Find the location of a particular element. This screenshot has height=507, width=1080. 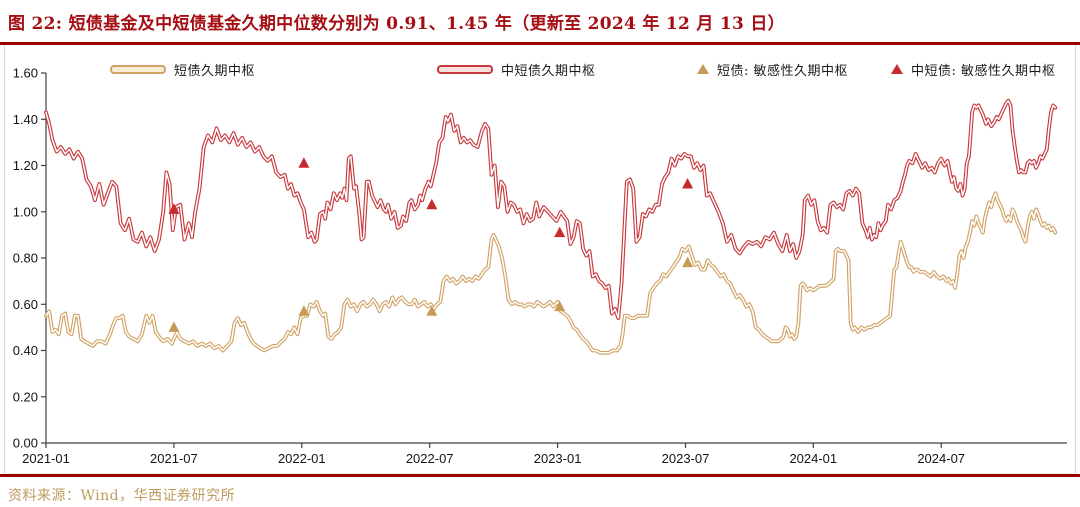

svg-text: 2022-01 is located at coordinates (302, 458).